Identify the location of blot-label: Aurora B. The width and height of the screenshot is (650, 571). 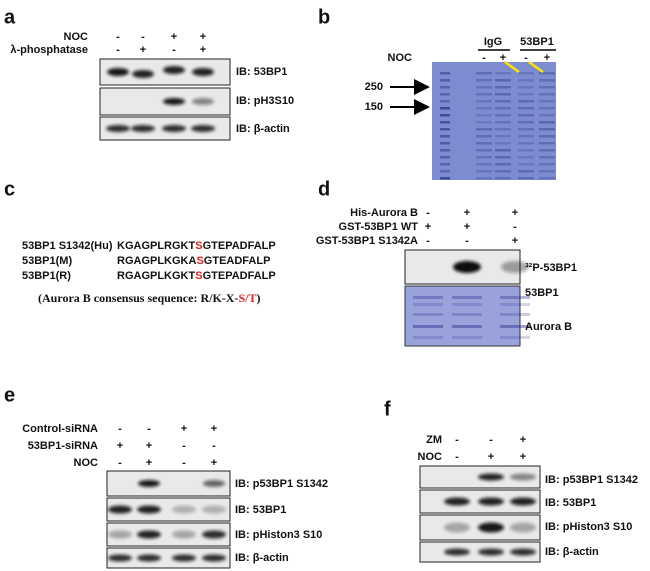
(548, 327).